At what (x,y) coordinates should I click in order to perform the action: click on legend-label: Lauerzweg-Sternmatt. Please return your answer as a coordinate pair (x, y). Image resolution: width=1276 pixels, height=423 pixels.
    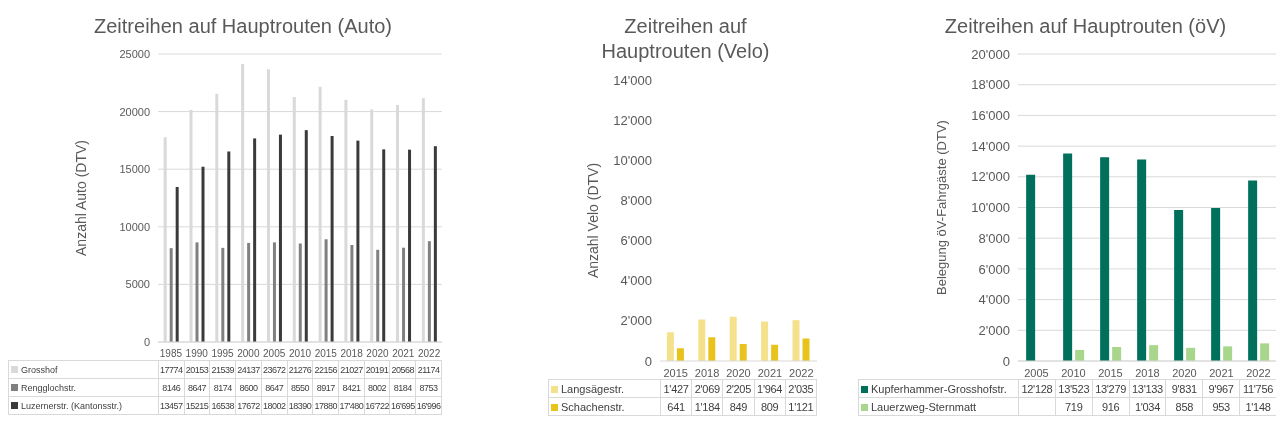
    Looking at the image, I should click on (938, 406).